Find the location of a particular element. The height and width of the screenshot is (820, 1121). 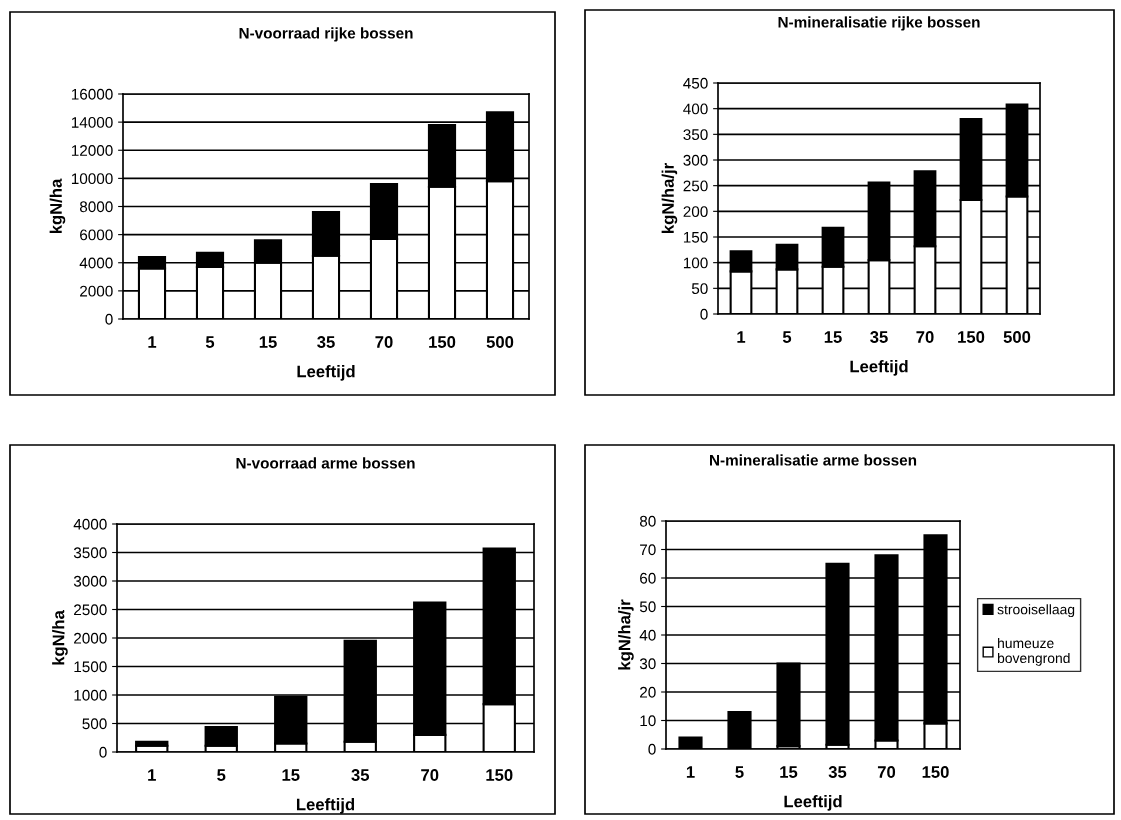

y-tick-label: 450 is located at coordinates (695, 83).